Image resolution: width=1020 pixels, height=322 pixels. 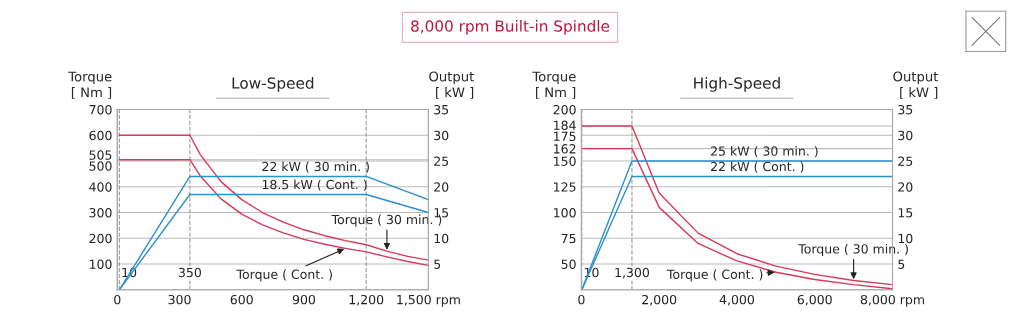 What do you see at coordinates (568, 238) in the screenshot?
I see `y-tick-label: 75` at bounding box center [568, 238].